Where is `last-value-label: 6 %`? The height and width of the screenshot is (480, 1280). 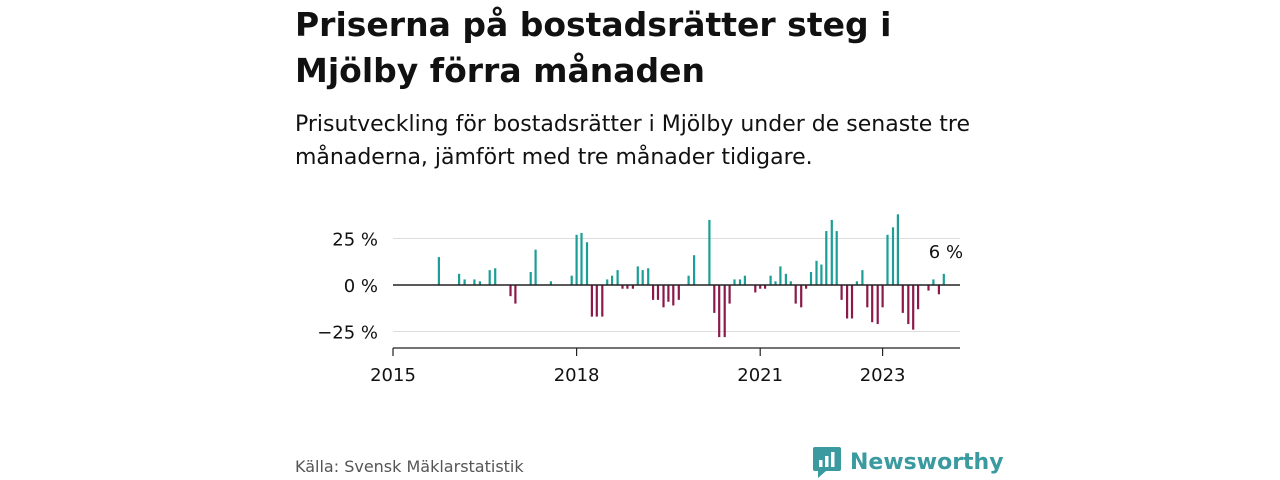
last-value-label: 6 % is located at coordinates (946, 252).